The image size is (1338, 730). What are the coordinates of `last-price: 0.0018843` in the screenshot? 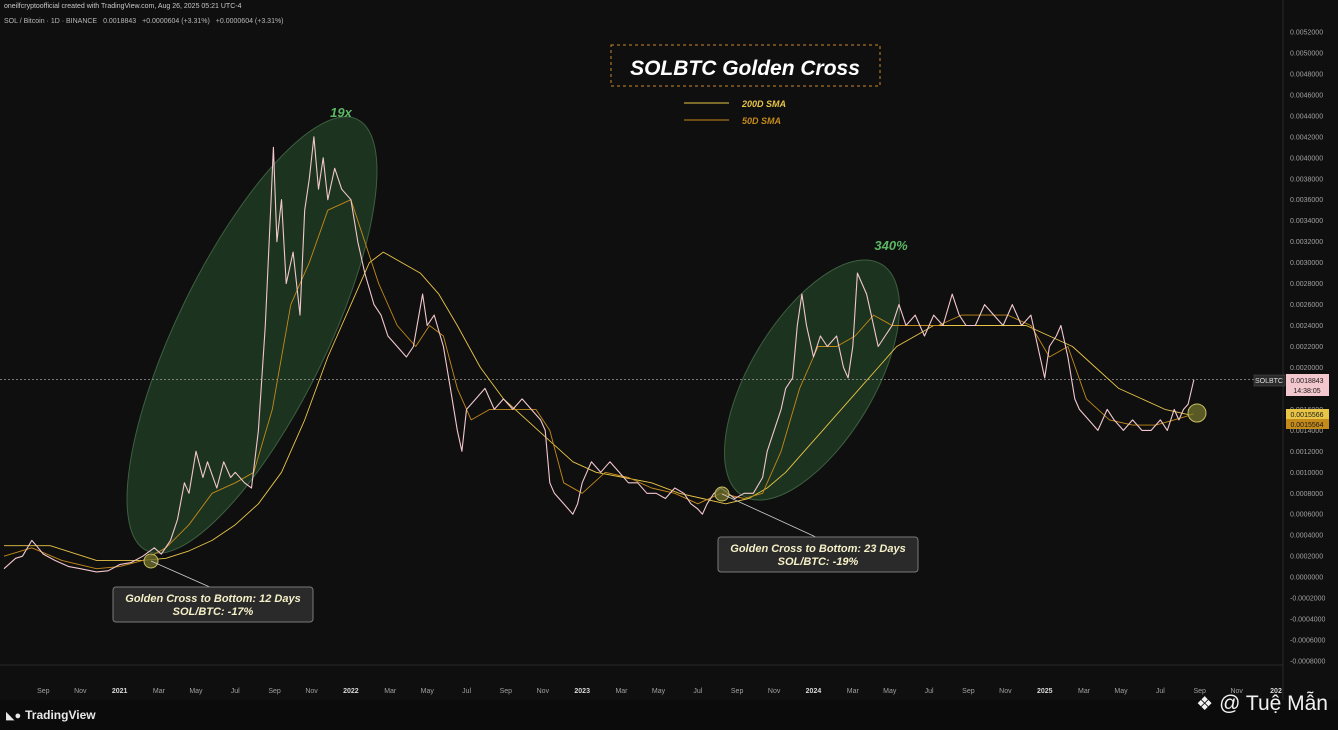 It's located at (120, 21).